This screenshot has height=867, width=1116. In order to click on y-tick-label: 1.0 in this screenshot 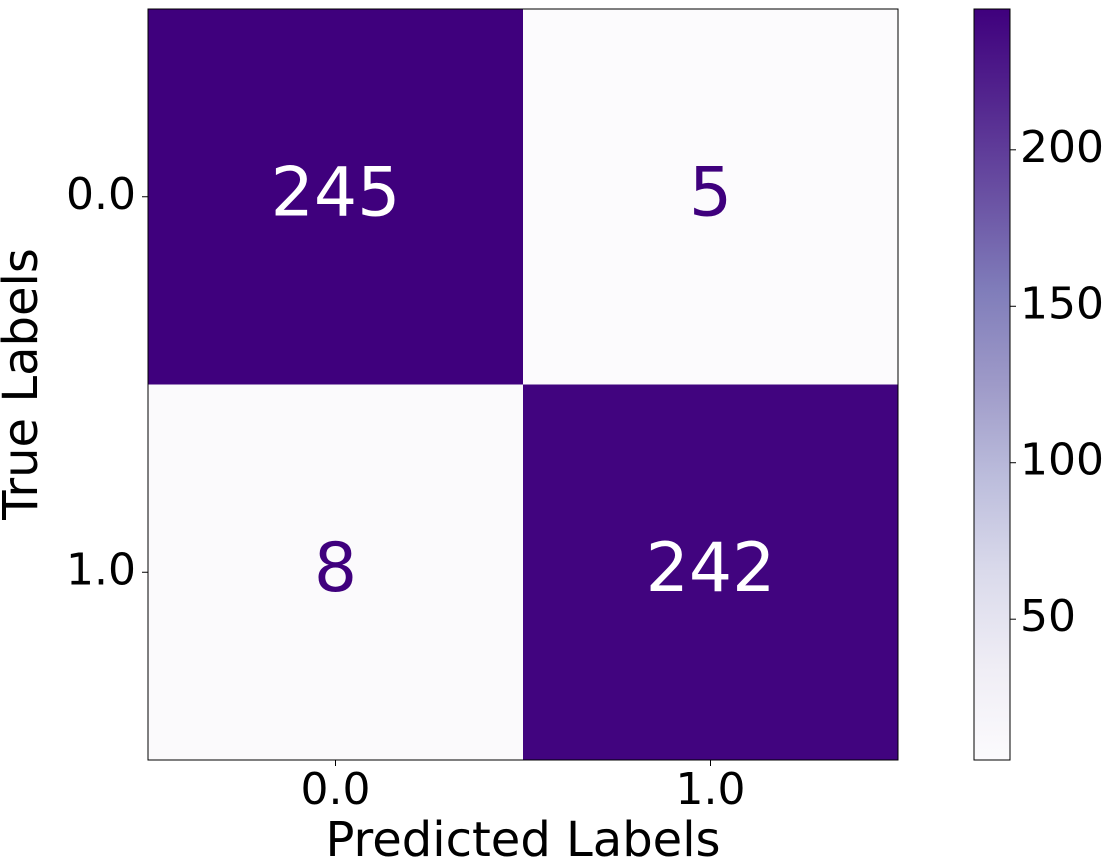, I will do `click(101, 569)`.